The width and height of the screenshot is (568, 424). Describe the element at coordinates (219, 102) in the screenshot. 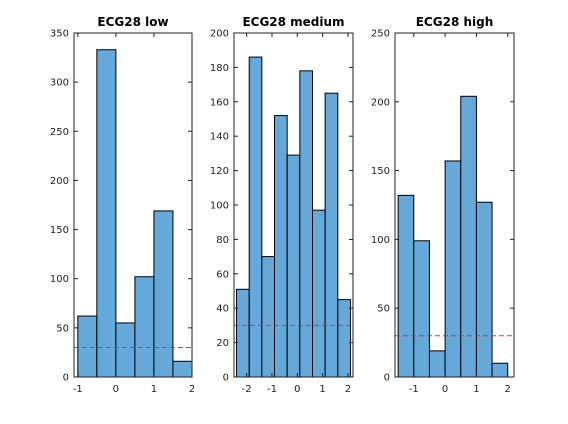

I see `y-tick-label: 160` at that location.